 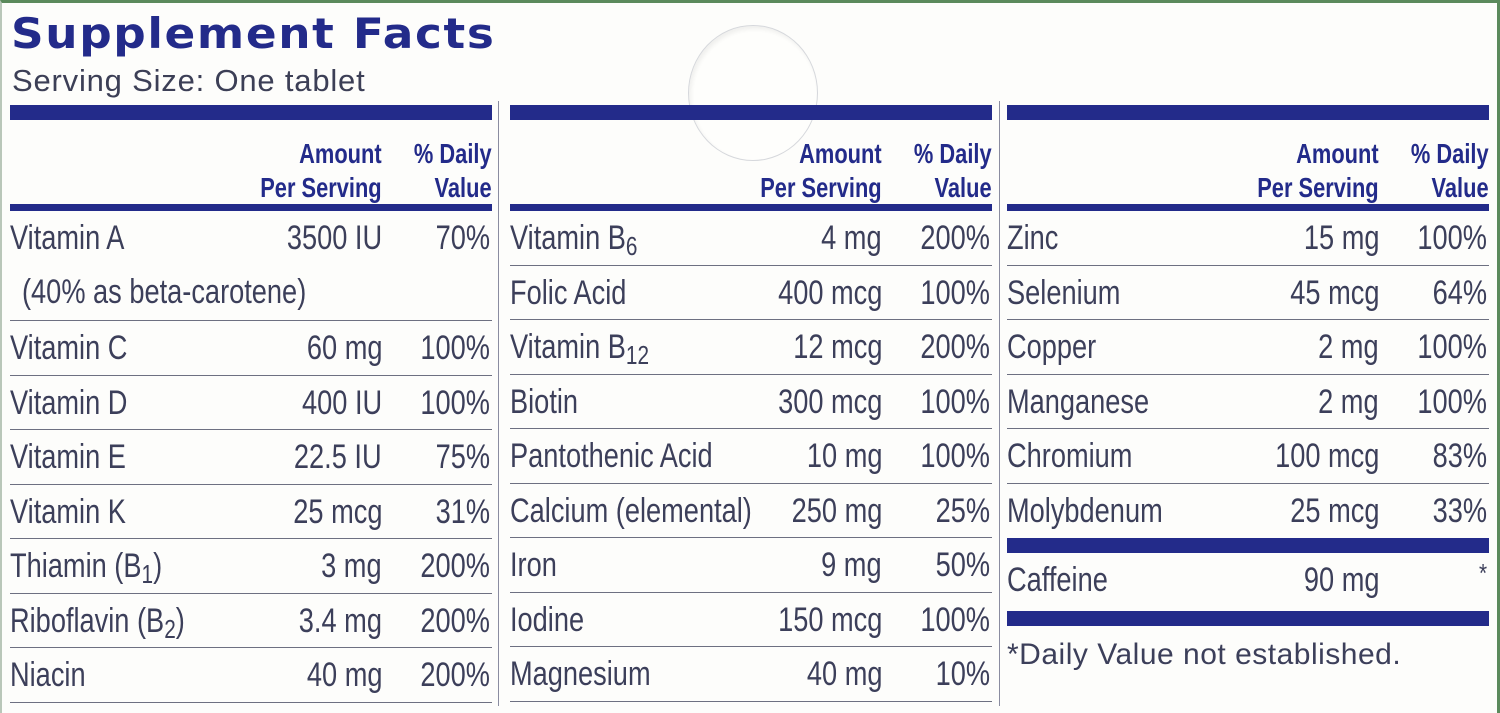 What do you see at coordinates (189, 80) in the screenshot?
I see `serving-size: Serving Size: One tablet` at bounding box center [189, 80].